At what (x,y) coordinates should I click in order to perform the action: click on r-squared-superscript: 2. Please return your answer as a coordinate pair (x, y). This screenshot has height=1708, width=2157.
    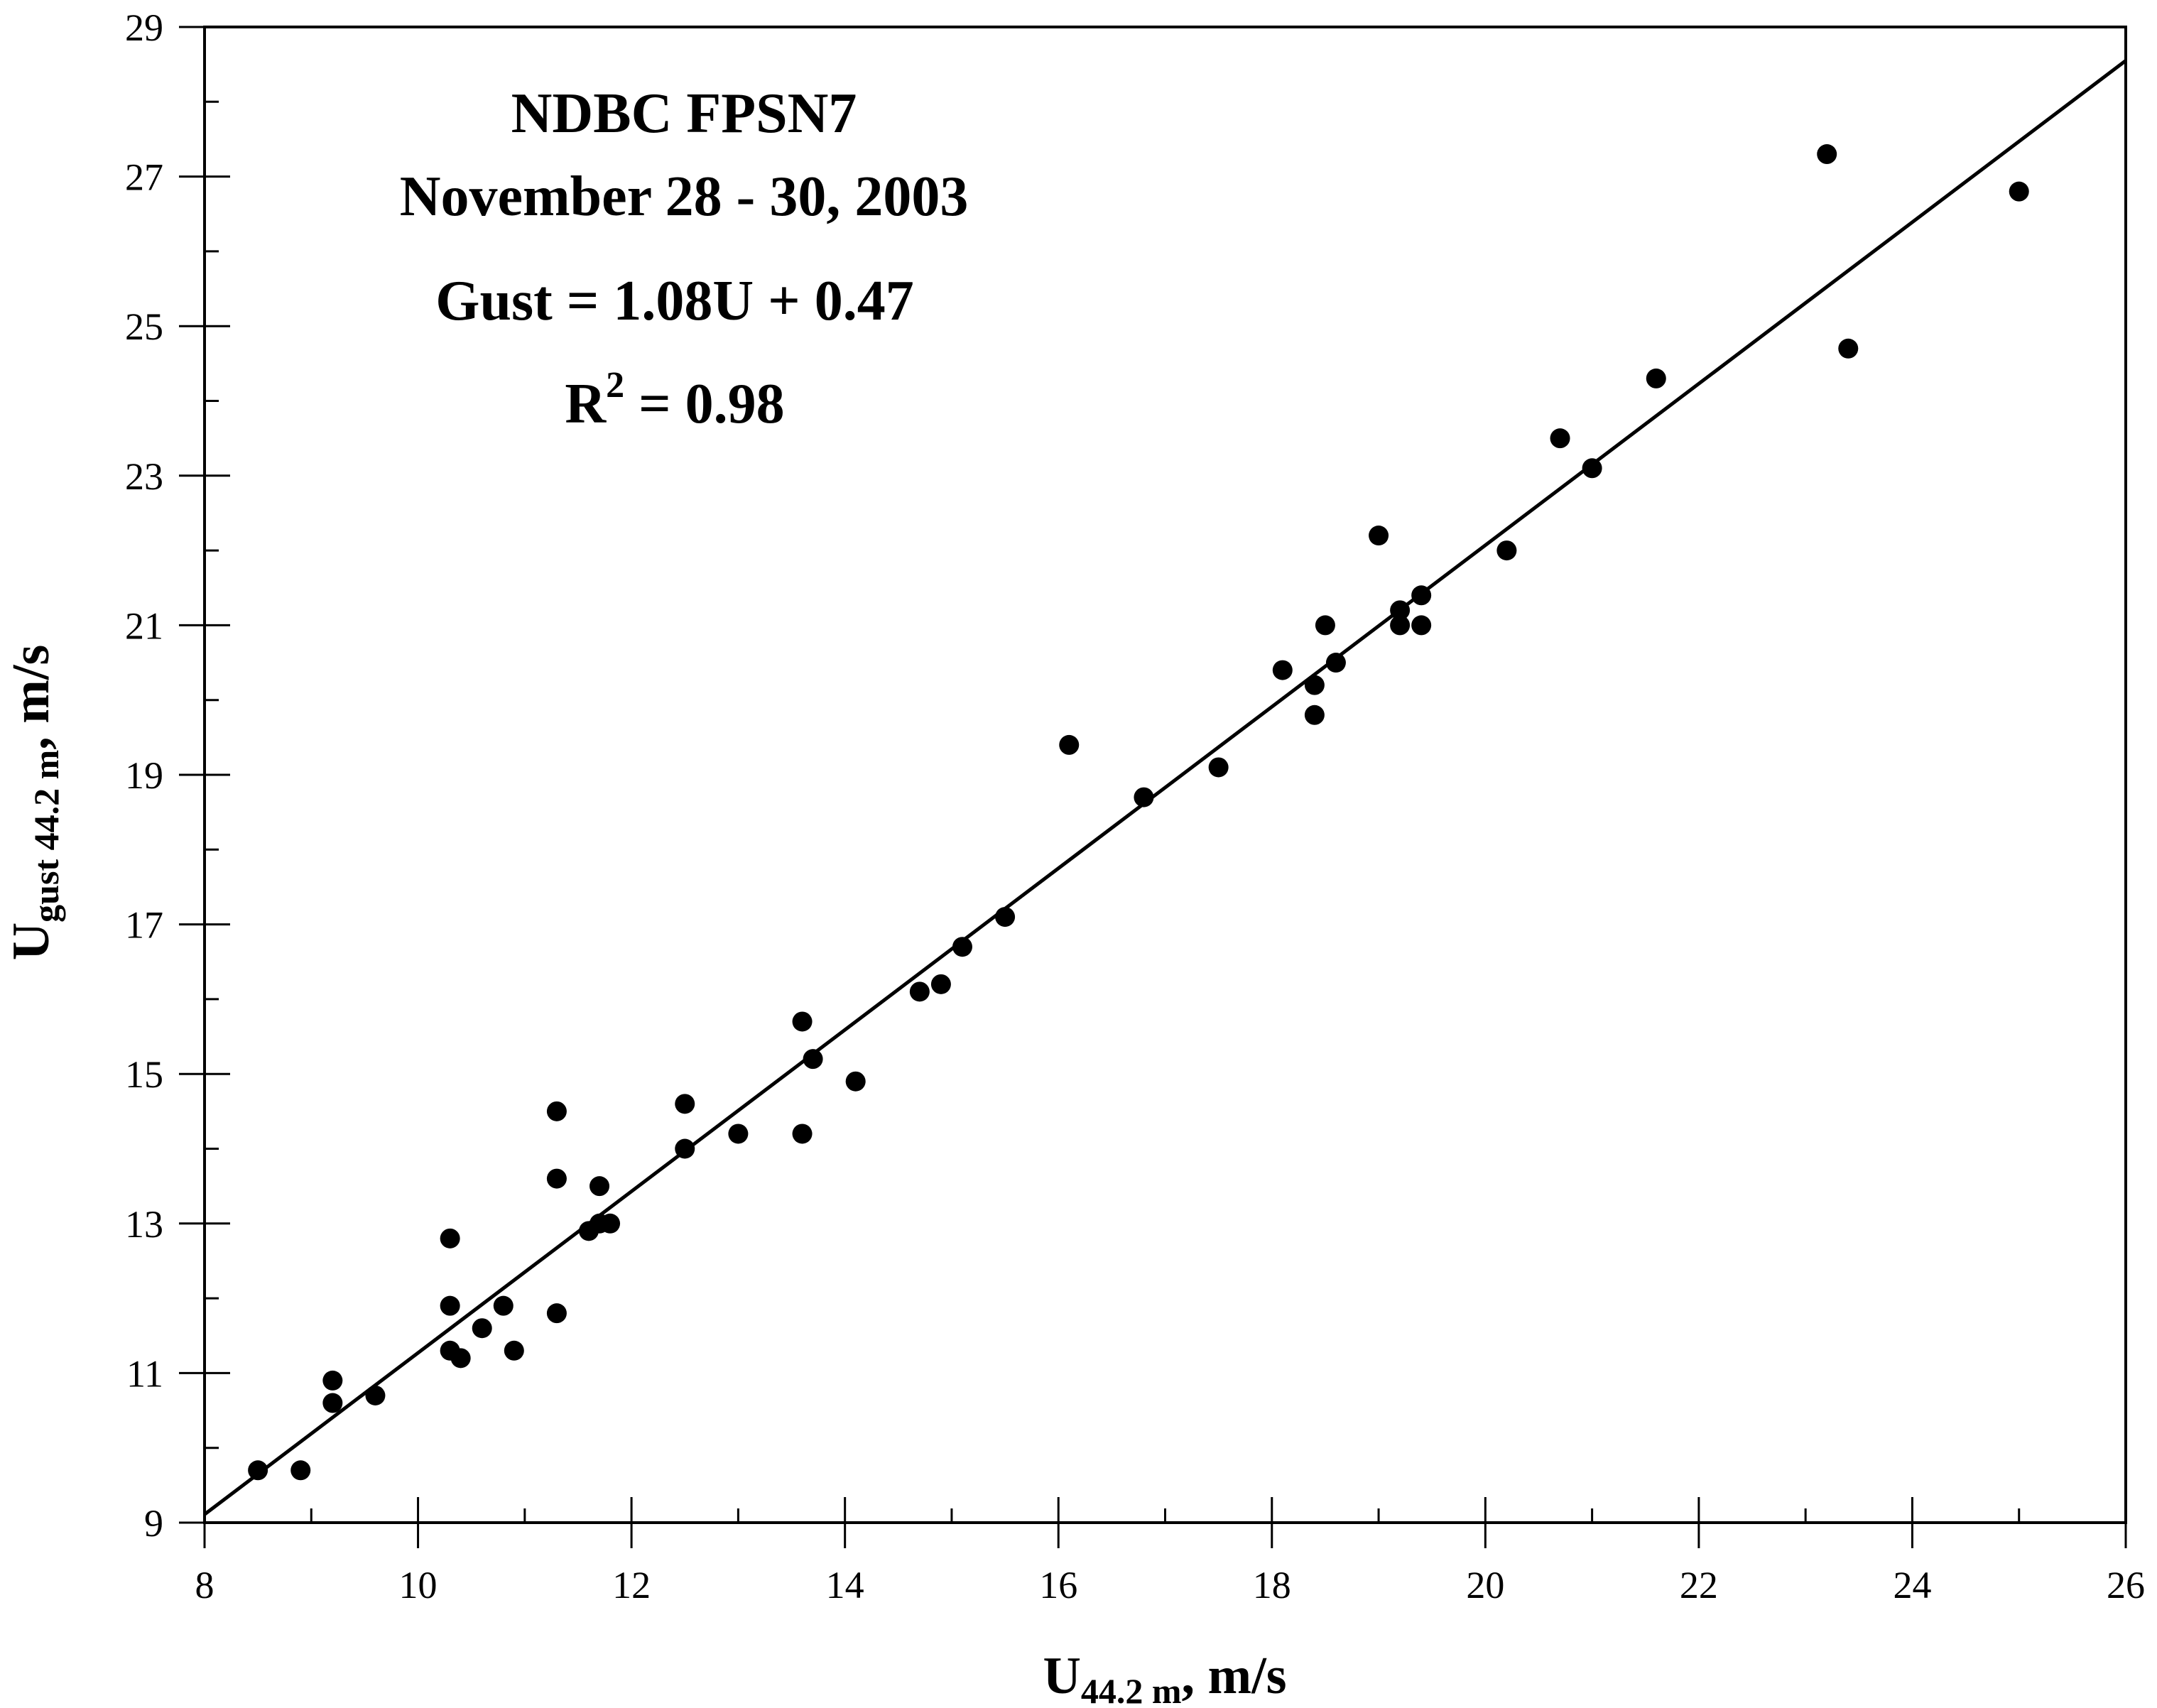
    Looking at the image, I should click on (615, 386).